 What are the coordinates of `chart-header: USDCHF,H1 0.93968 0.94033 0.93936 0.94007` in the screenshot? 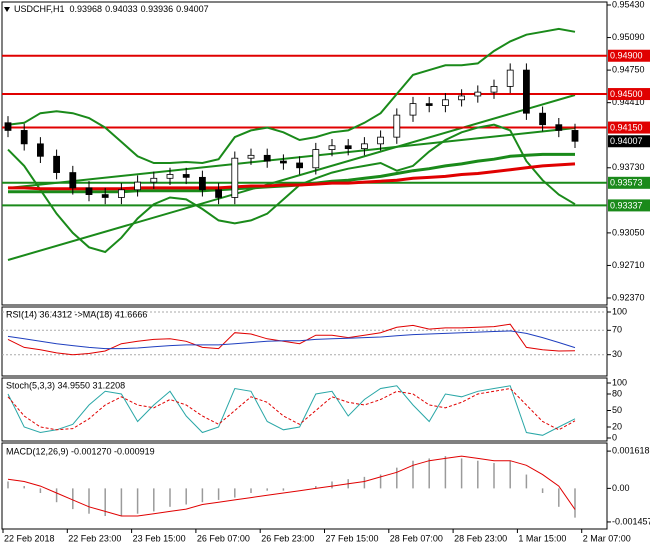 It's located at (111, 9).